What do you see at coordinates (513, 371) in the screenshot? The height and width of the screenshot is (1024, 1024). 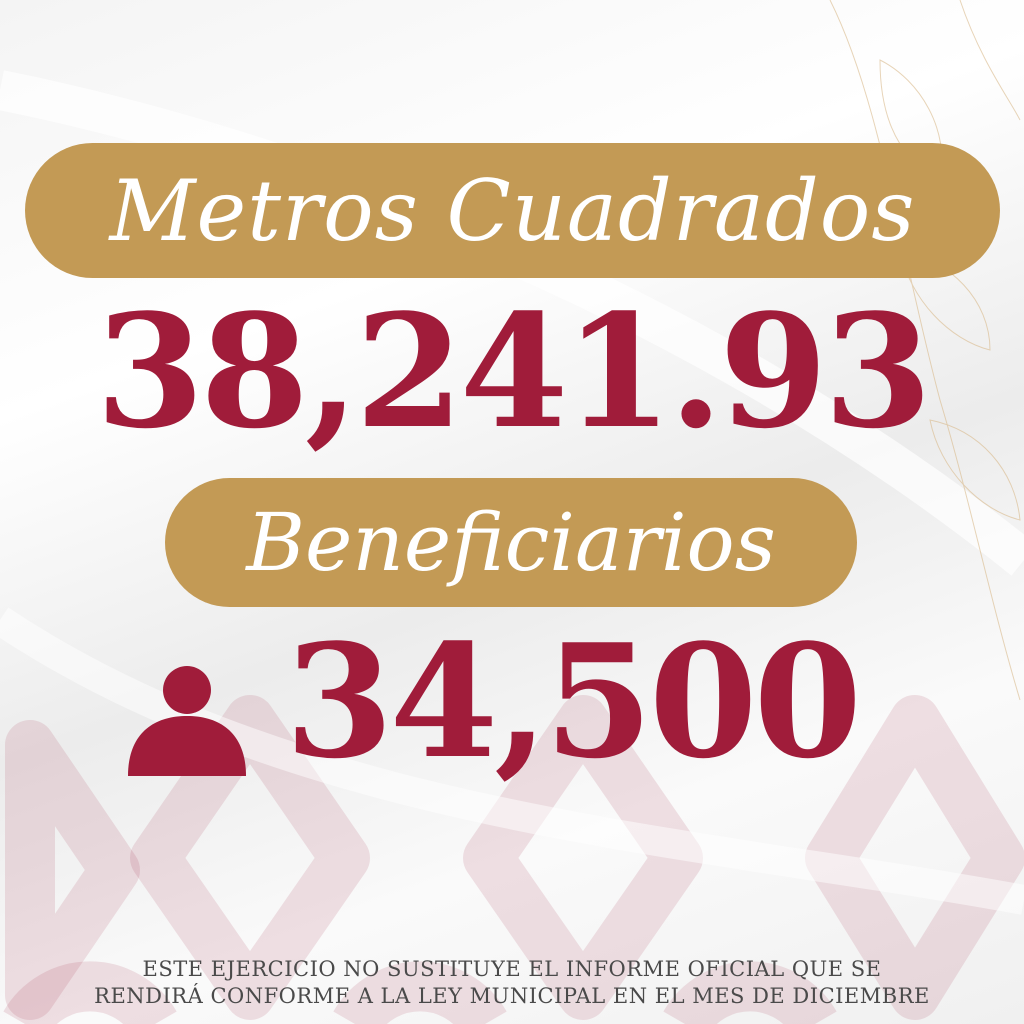 I see `area-value: 38,241.93` at bounding box center [513, 371].